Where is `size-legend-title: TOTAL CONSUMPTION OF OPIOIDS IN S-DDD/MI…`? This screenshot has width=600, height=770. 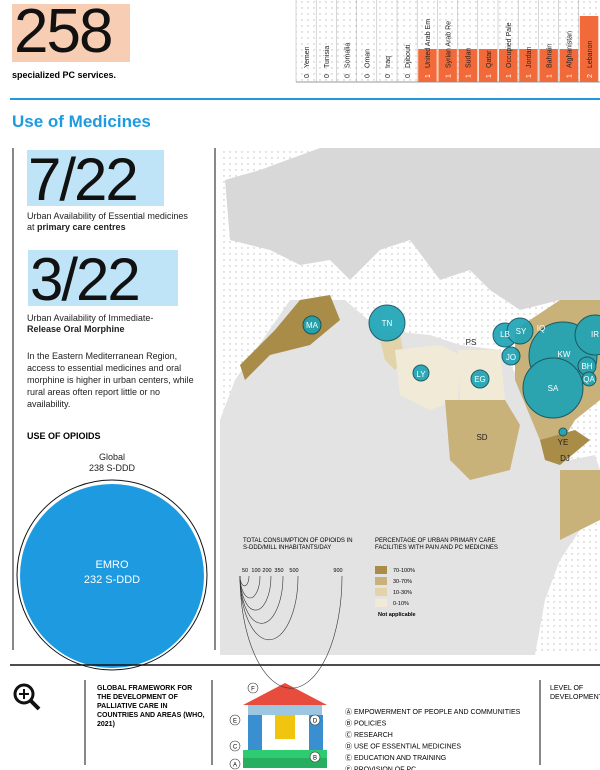 size-legend-title: TOTAL CONSUMPTION OF OPIOIDS IN S-DDD/MI… is located at coordinates (298, 544).